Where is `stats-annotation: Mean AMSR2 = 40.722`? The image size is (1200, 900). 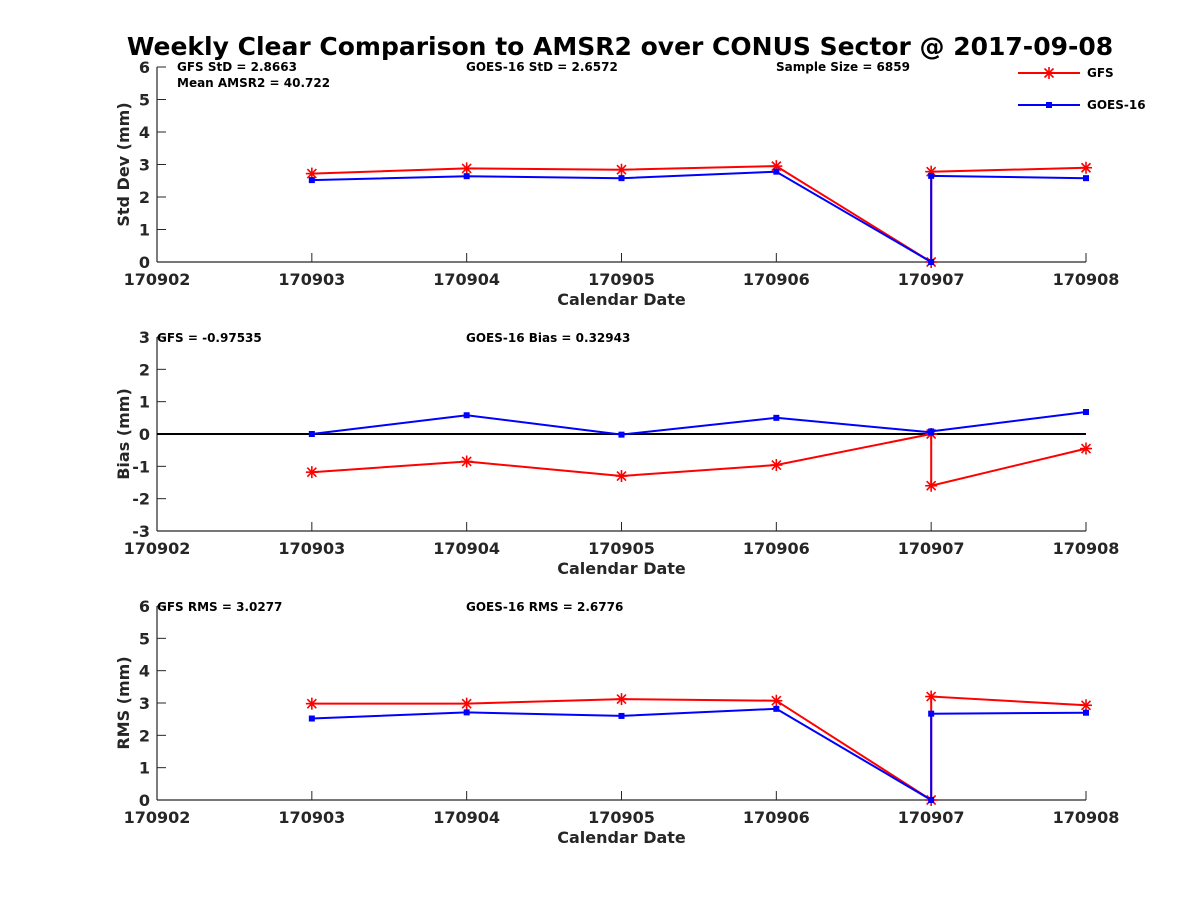 stats-annotation: Mean AMSR2 = 40.722 is located at coordinates (253, 83).